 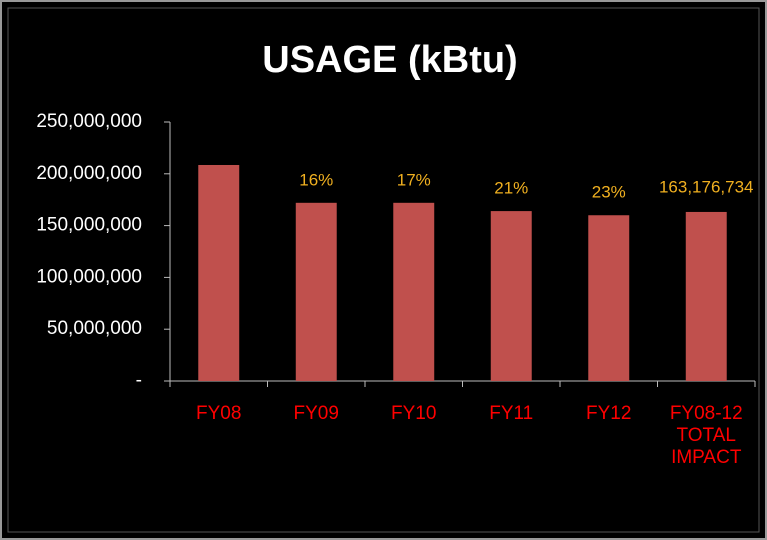 What do you see at coordinates (316, 179) in the screenshot?
I see `percent-label: 16%` at bounding box center [316, 179].